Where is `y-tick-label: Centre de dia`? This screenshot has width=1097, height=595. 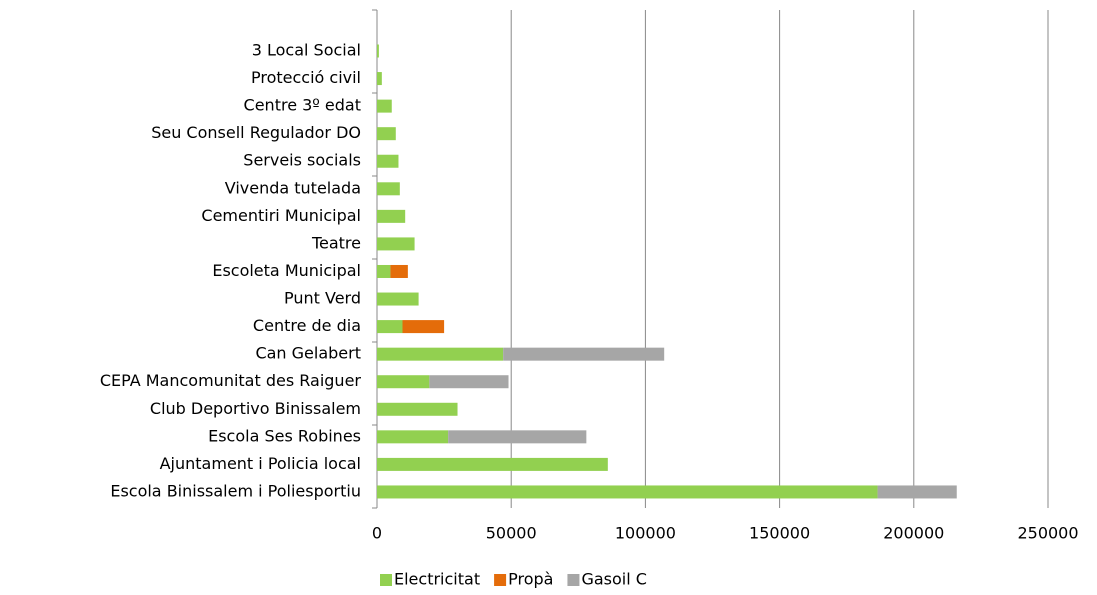 y-tick-label: Centre de dia is located at coordinates (307, 325).